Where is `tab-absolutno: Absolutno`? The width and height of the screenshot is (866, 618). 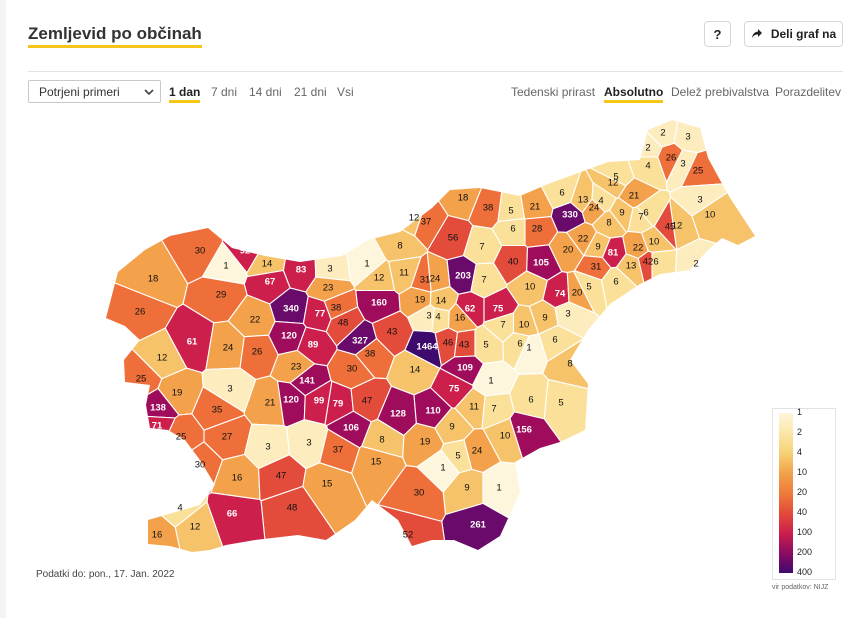 tab-absolutno: Absolutno is located at coordinates (634, 94).